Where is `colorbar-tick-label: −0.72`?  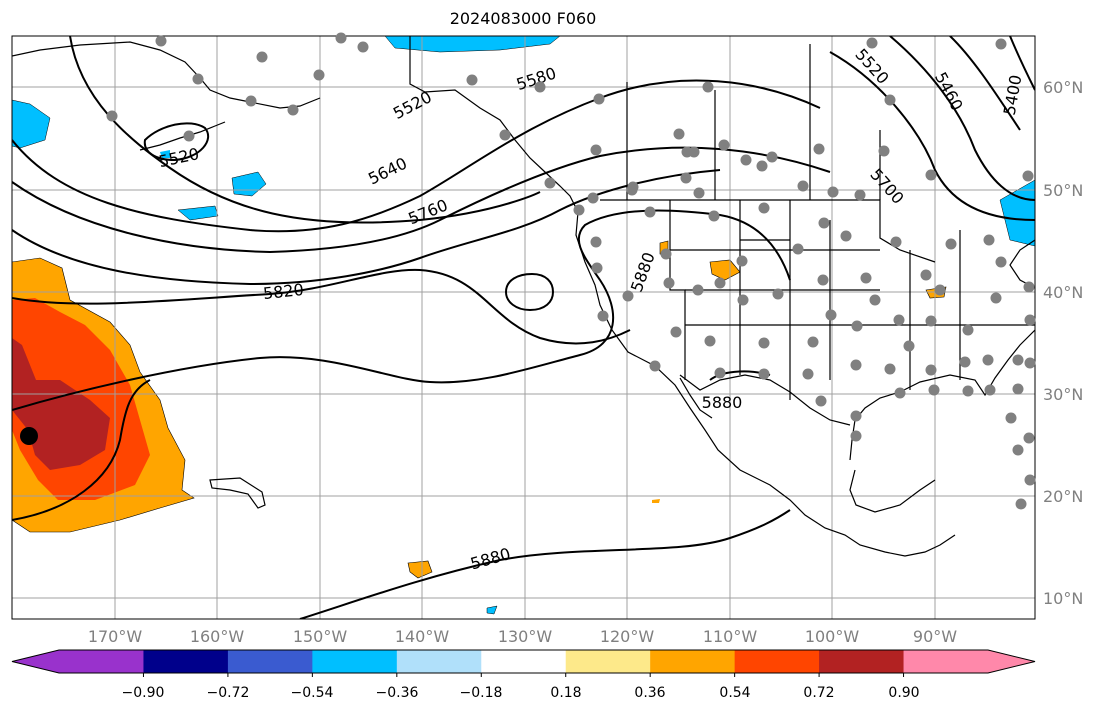
colorbar-tick-label: −0.72 is located at coordinates (228, 693).